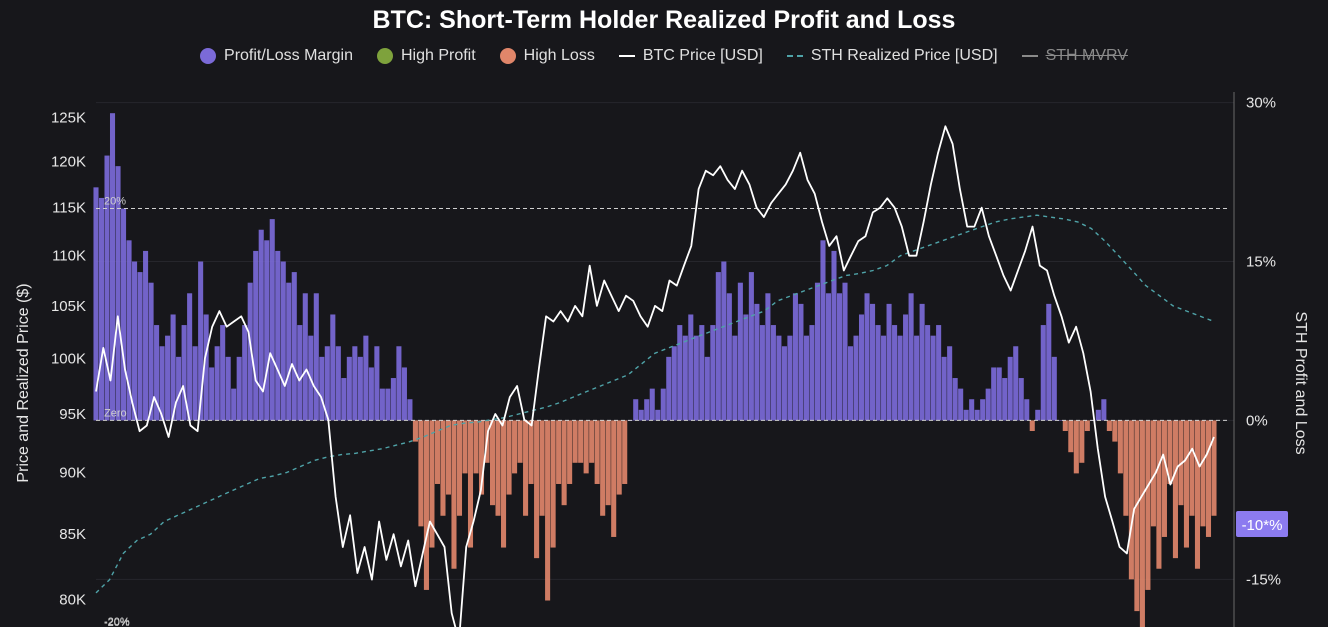  Describe the element at coordinates (1074, 56) in the screenshot. I see `legend-item-sth-mvrv: STH MVRV` at that location.